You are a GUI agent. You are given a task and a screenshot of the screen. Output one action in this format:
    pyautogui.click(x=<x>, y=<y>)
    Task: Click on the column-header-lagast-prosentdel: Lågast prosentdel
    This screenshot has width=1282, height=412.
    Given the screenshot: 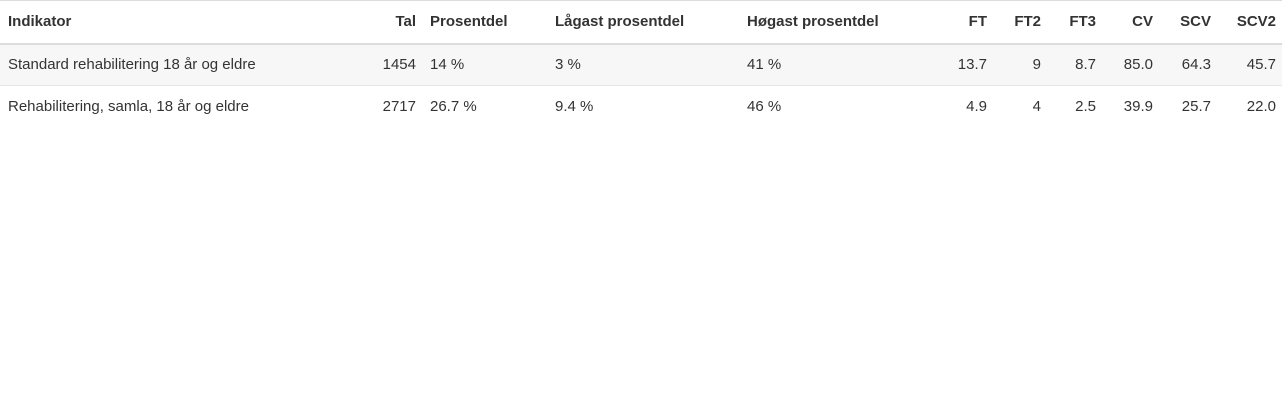 What is the action you would take?
    pyautogui.click(x=620, y=22)
    